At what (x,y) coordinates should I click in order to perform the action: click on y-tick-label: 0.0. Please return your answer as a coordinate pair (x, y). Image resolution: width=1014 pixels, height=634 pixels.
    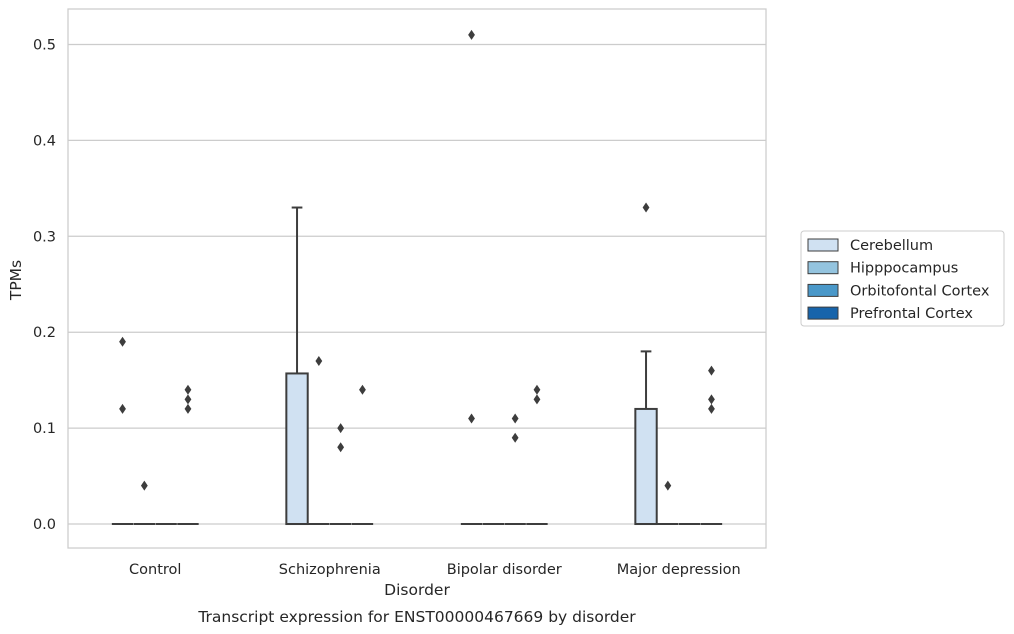
    Looking at the image, I should click on (44, 525).